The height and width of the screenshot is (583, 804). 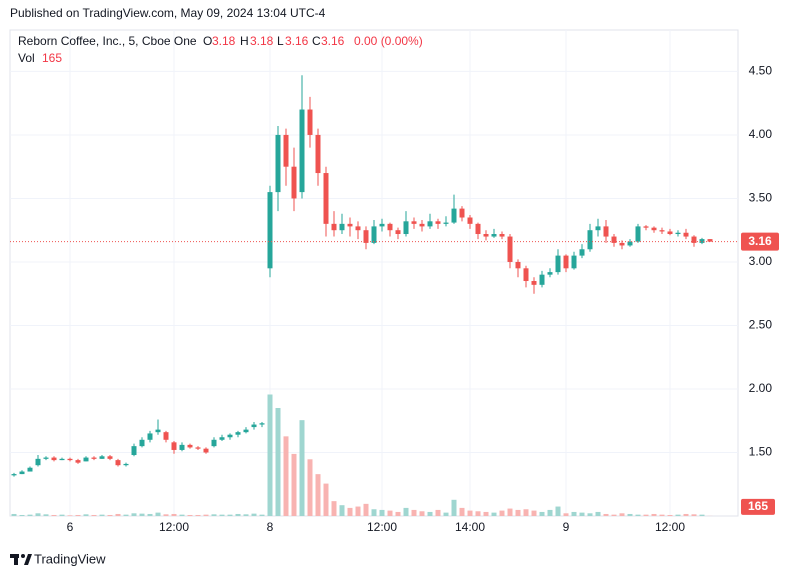 What do you see at coordinates (470, 527) in the screenshot?
I see `x-tick-label: 14:00` at bounding box center [470, 527].